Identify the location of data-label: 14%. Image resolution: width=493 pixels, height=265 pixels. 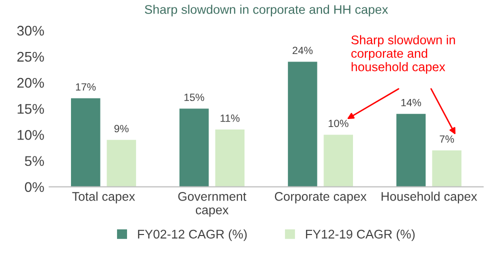
(411, 102).